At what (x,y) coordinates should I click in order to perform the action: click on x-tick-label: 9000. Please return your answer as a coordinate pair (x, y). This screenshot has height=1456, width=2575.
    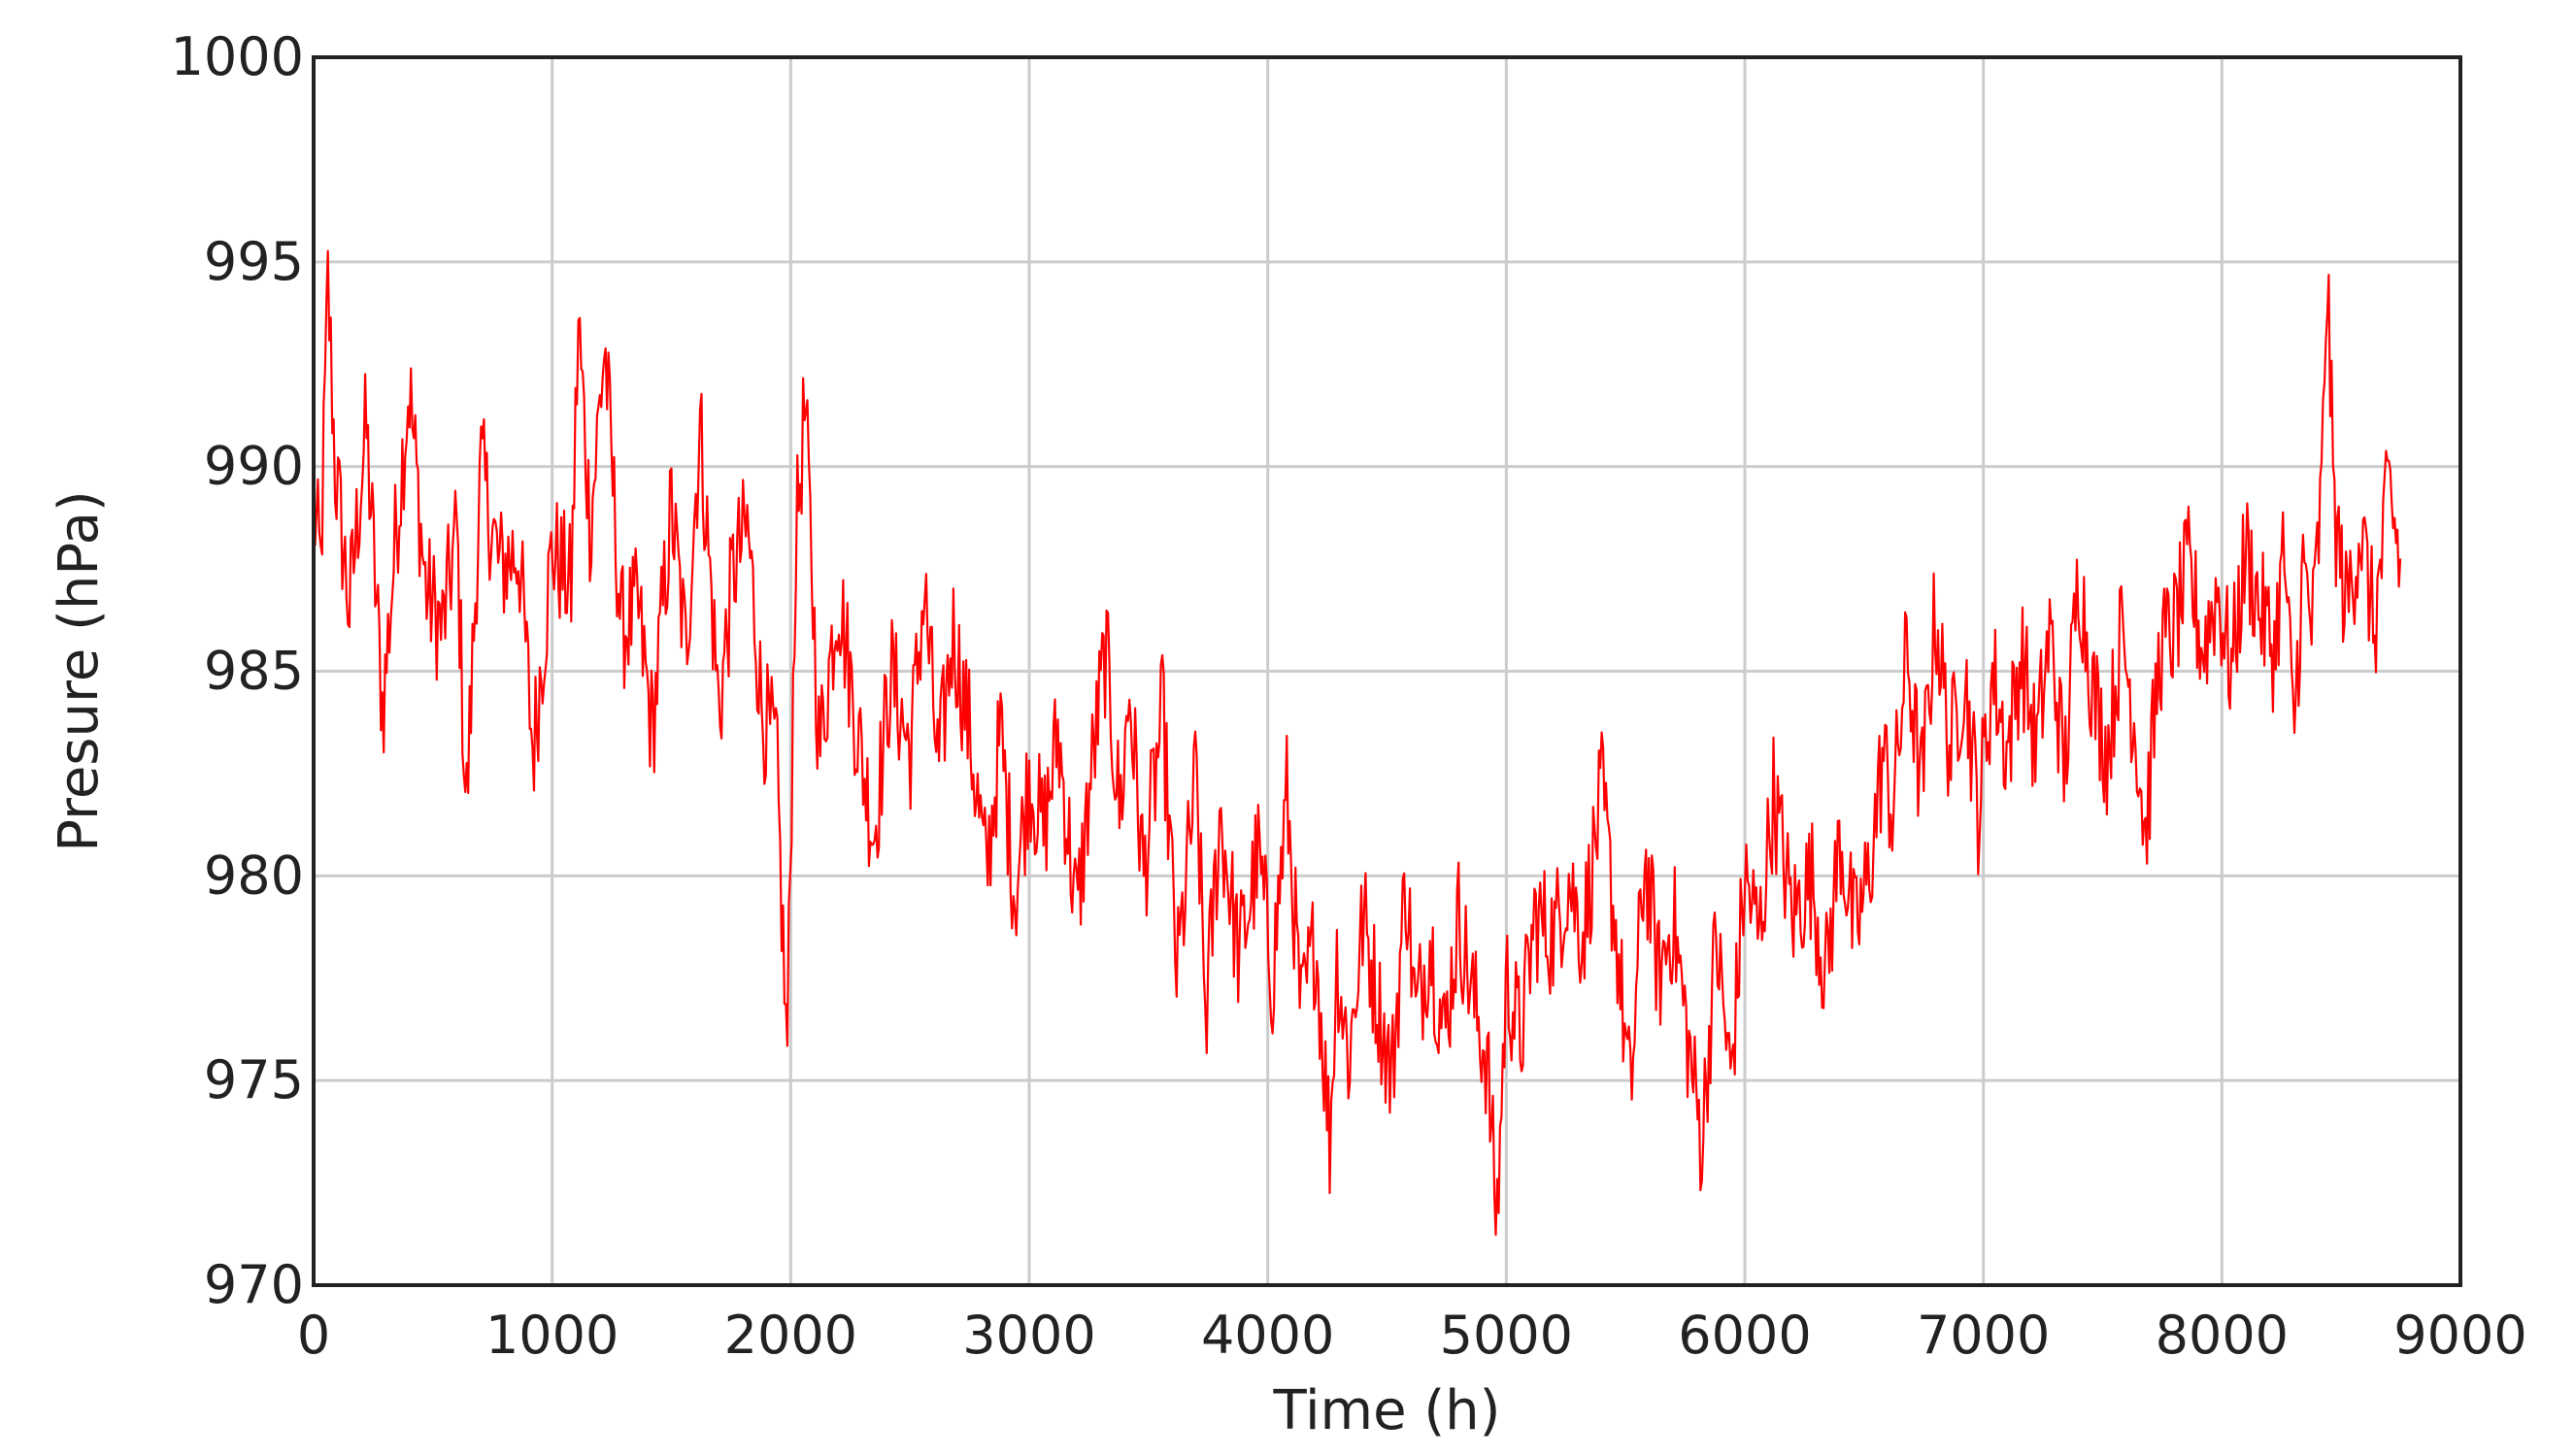
    Looking at the image, I should click on (2459, 1335).